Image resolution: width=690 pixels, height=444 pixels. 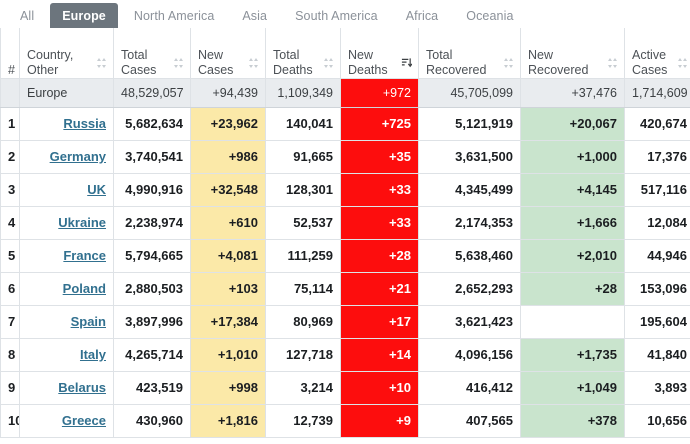 I want to click on row-country: Poland, so click(x=66, y=289).